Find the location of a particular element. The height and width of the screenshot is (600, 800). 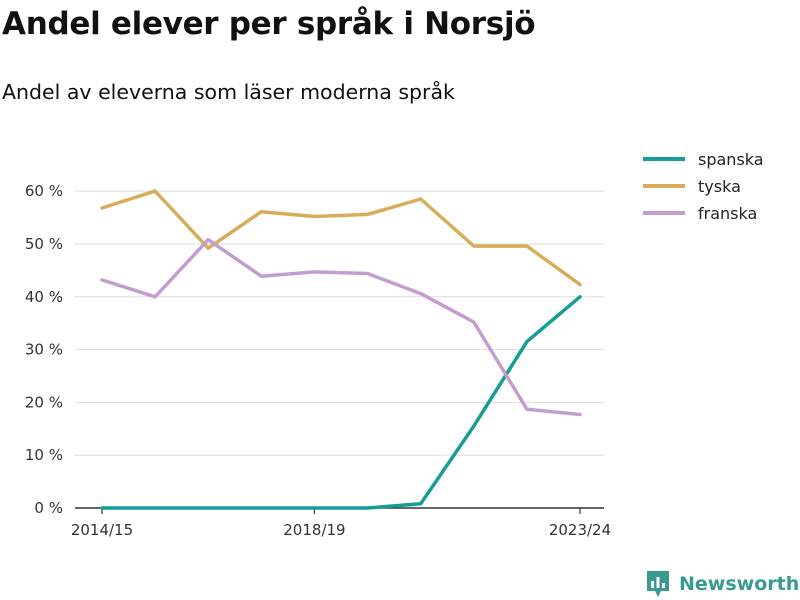

y-axis-ticks: 0 % 10 % 20 % 30 % 40 % 50 % 60 % is located at coordinates (44, 349).